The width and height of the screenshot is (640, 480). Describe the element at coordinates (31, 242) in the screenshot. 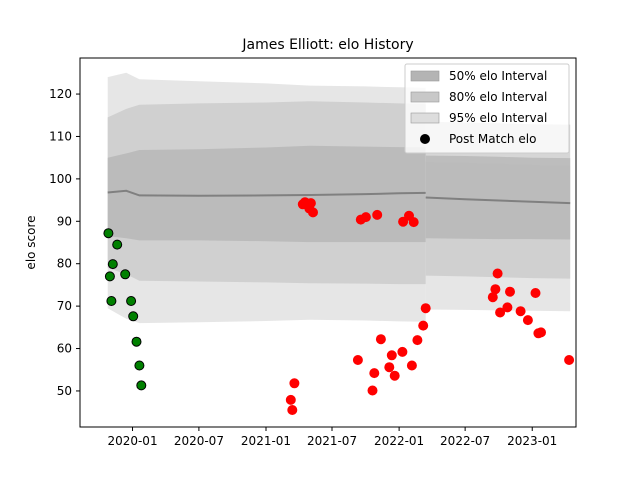

I see `y-axis-label: elo score` at that location.